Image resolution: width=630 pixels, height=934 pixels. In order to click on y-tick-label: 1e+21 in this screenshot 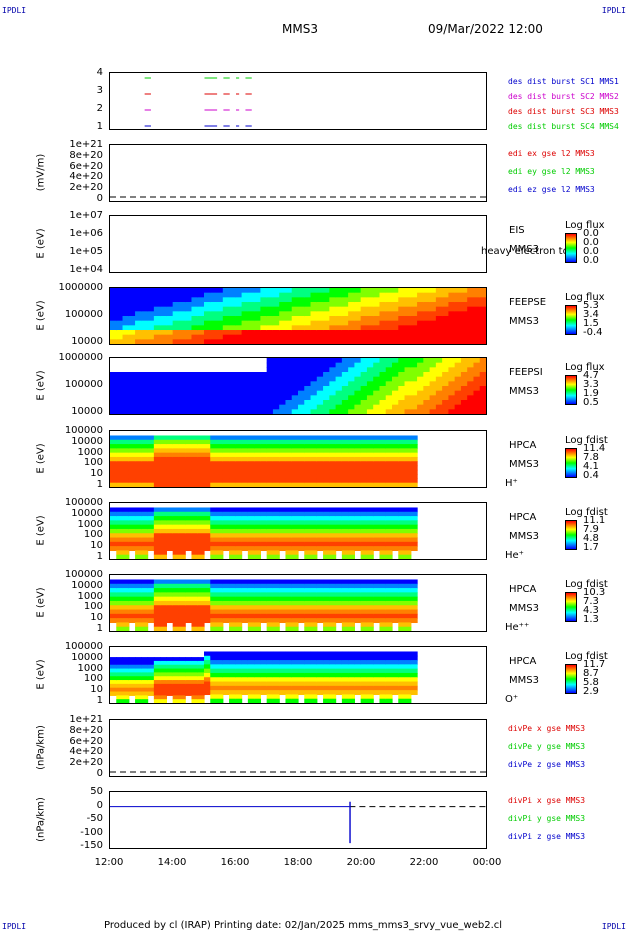, I will do `click(86, 144)`.